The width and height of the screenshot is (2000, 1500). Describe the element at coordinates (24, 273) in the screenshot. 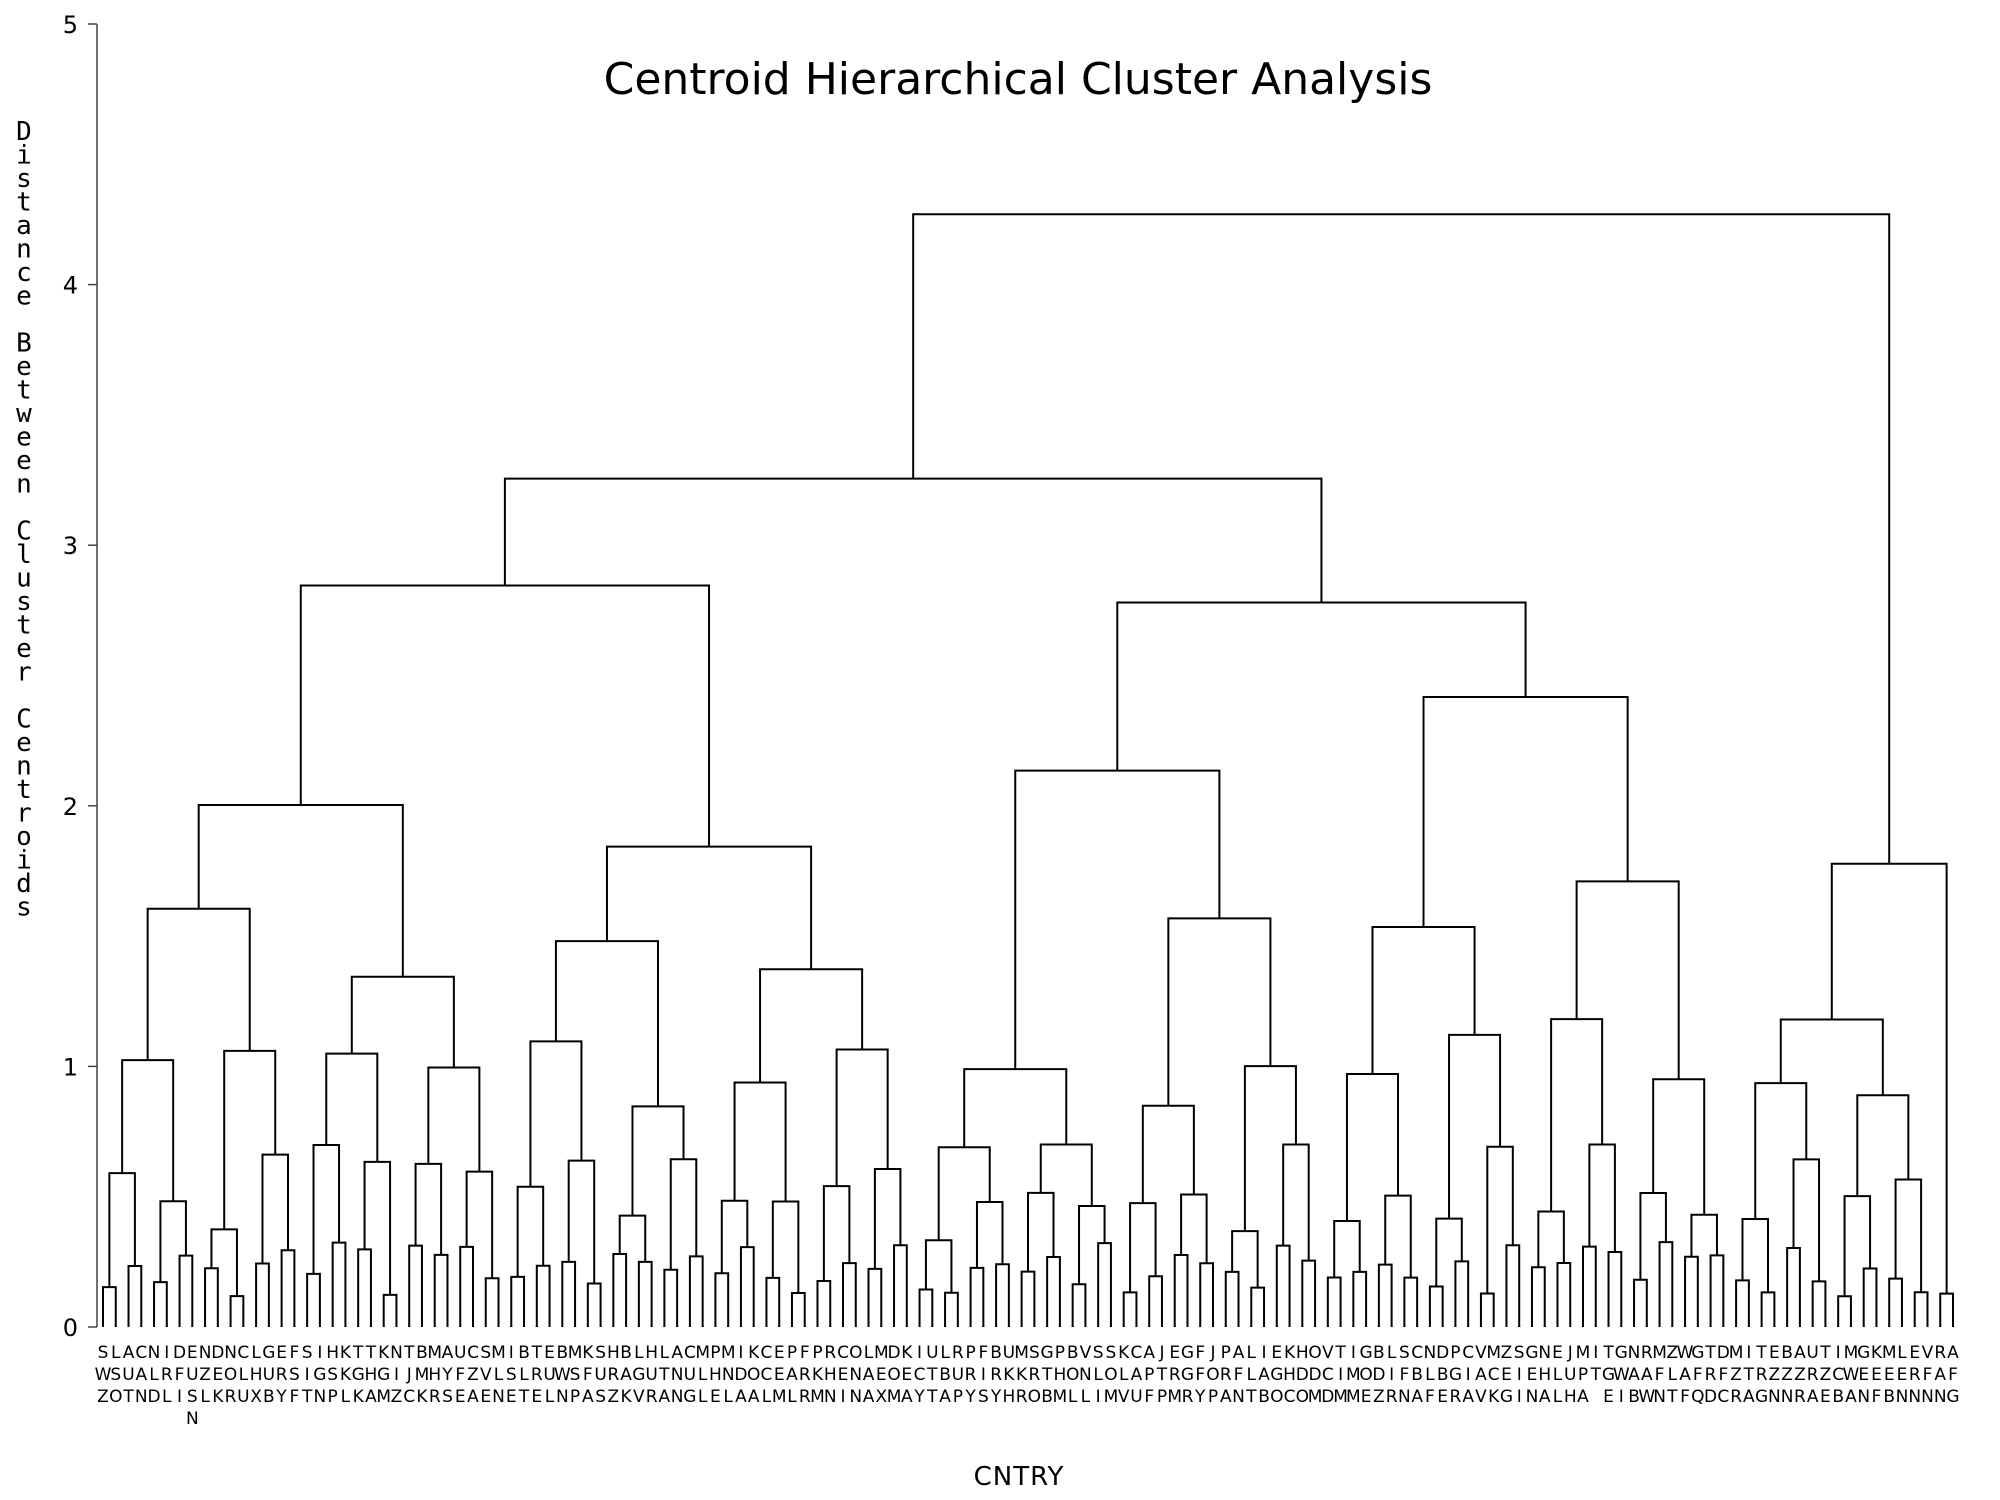

I see `y-axis-label-char: c` at that location.